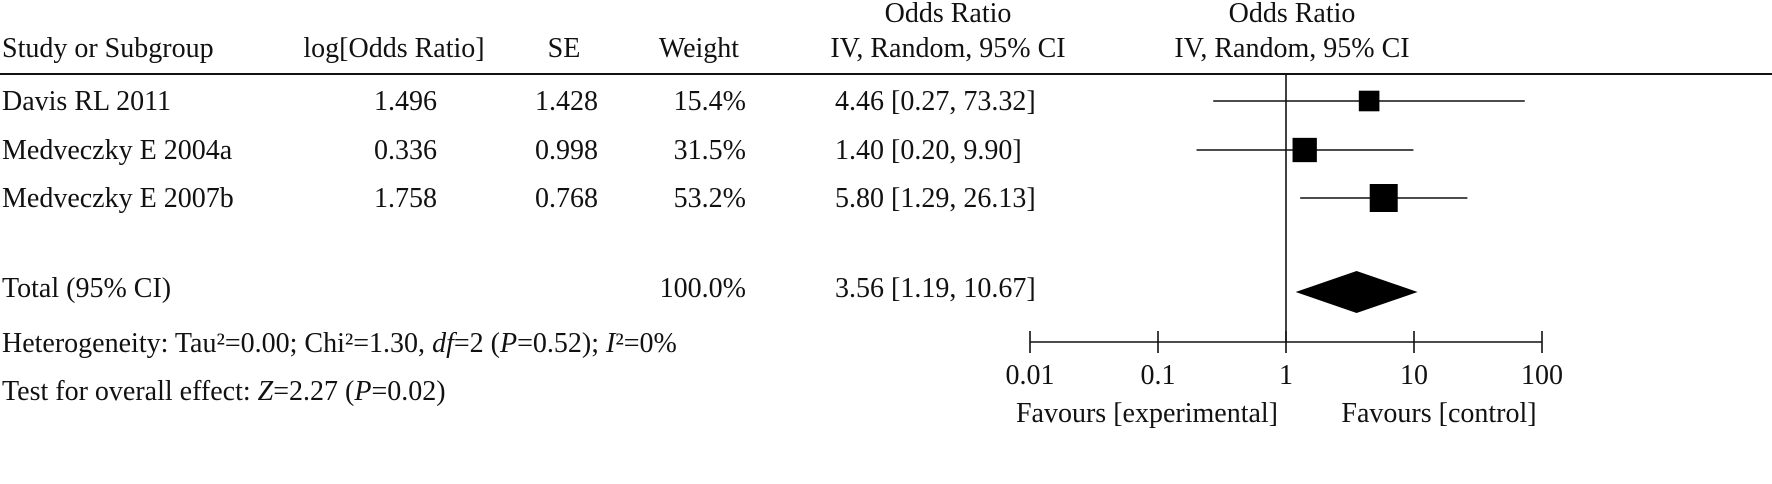  What do you see at coordinates (566, 101) in the screenshot?
I see `study-se: 1.428` at bounding box center [566, 101].